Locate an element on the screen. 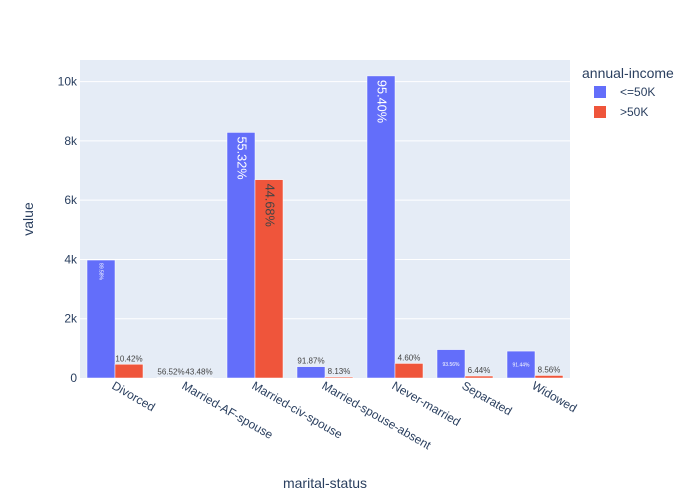  legend-label: >50K is located at coordinates (634, 112).